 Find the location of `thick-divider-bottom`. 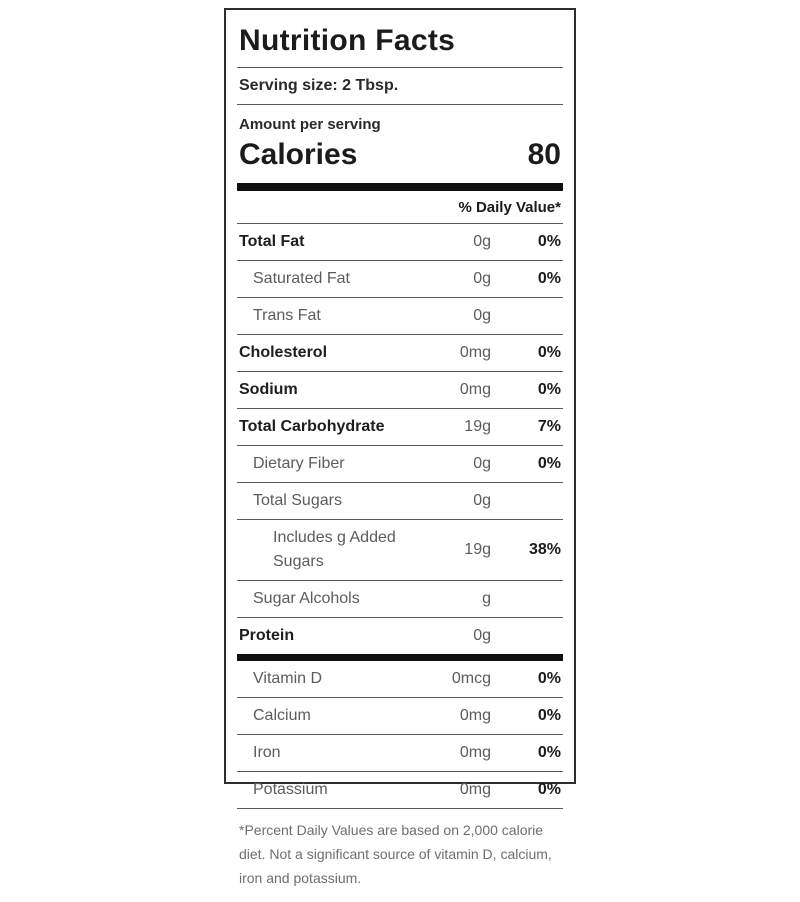

thick-divider-bottom is located at coordinates (400, 657).